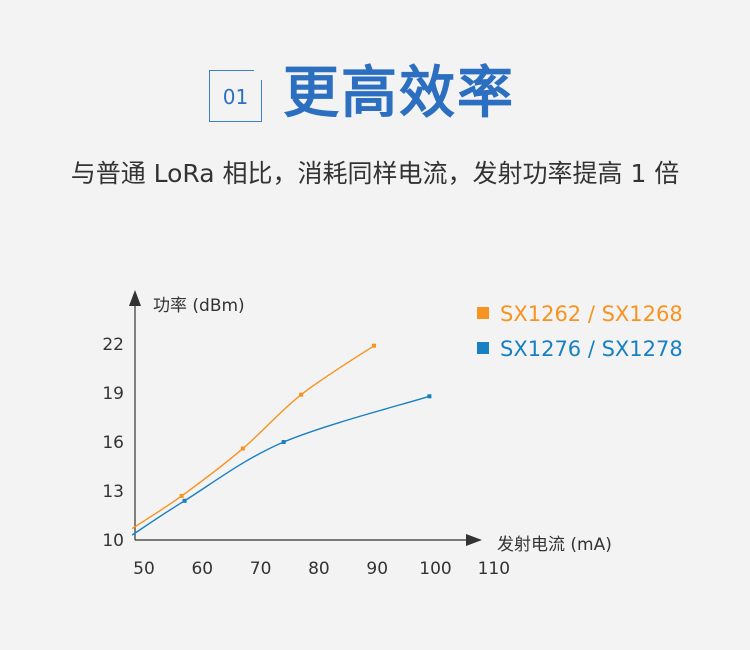  What do you see at coordinates (591, 314) in the screenshot?
I see `legend-label-1: SX1262 / SX1268` at bounding box center [591, 314].